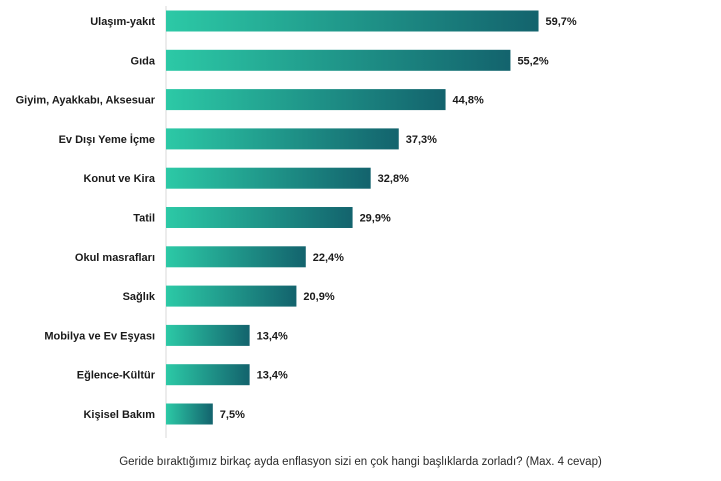 This screenshot has height=481, width=721. I want to click on category-label: Okul masrafları, so click(115, 258).